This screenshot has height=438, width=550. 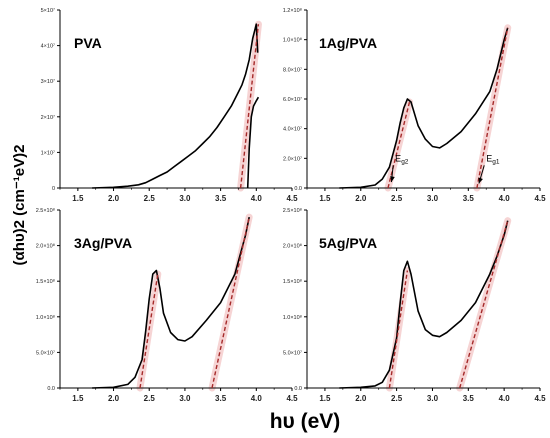 What do you see at coordinates (292, 158) in the screenshot?
I see `y-tick-label: 2.0×10⁷` at bounding box center [292, 158].